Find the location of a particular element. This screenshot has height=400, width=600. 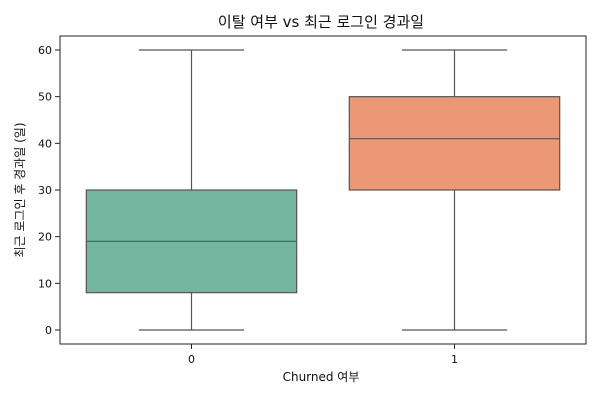

iqr-box is located at coordinates (454, 143).